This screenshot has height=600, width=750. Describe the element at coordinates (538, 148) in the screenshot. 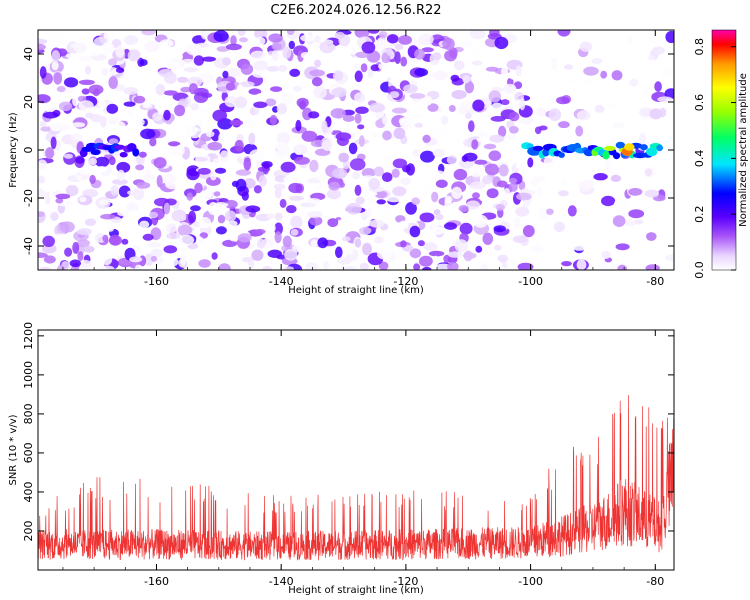

I see `heatmap-peak-cell` at that location.